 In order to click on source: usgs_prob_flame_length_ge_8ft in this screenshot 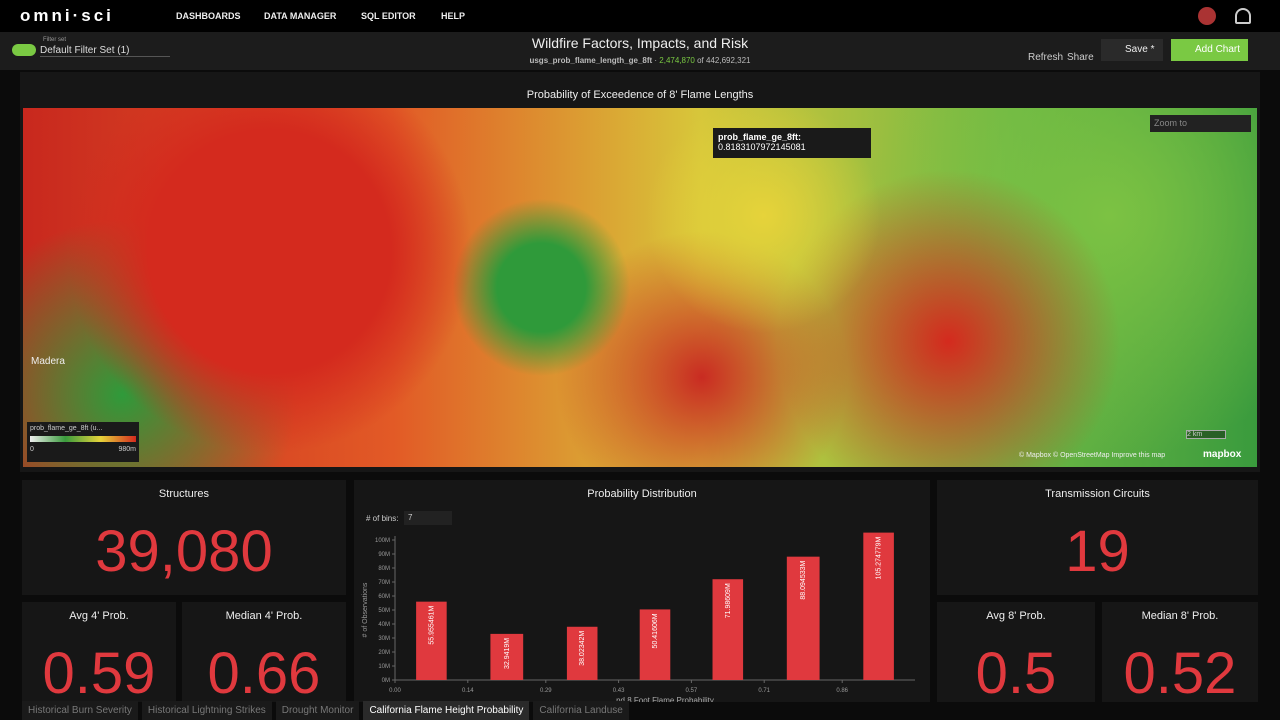, I will do `click(591, 60)`.